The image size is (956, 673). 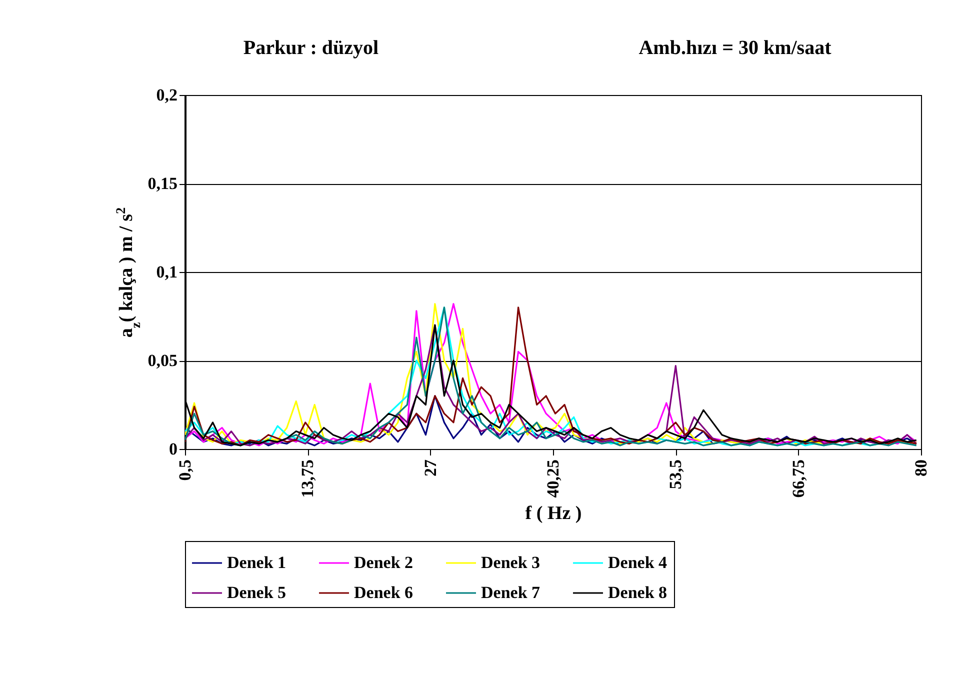 I want to click on x-axis-title: f ( Hz ), so click(x=553, y=513).